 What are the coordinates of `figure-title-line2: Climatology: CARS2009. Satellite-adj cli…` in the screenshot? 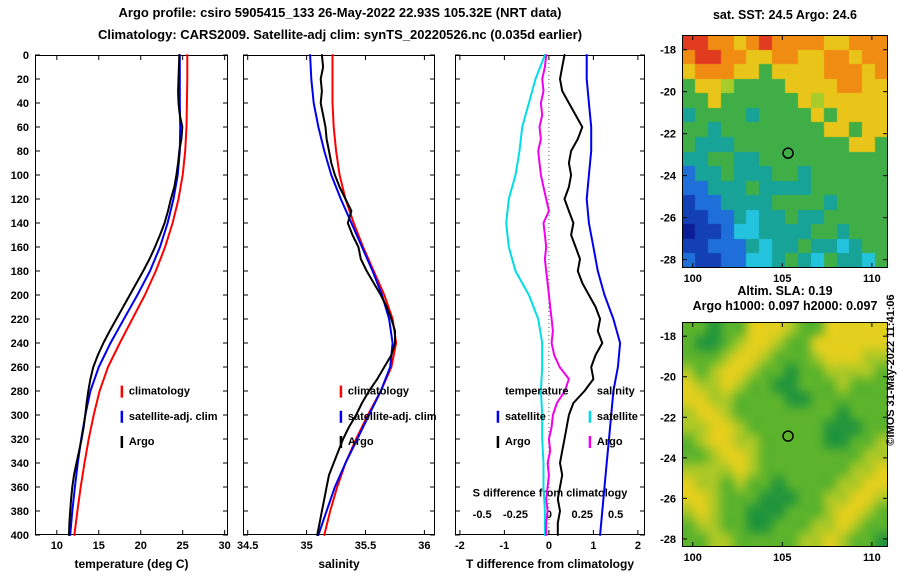 It's located at (340, 34).